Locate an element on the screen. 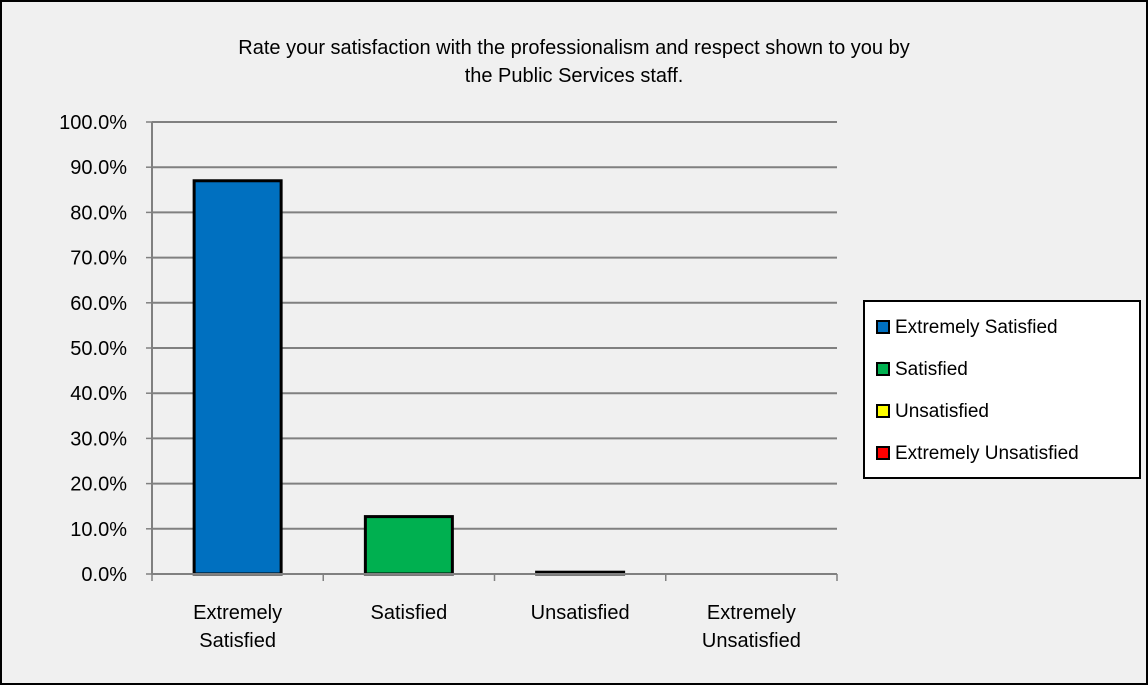 Image resolution: width=1148 pixels, height=685 pixels. legend-box is located at coordinates (1002, 389).